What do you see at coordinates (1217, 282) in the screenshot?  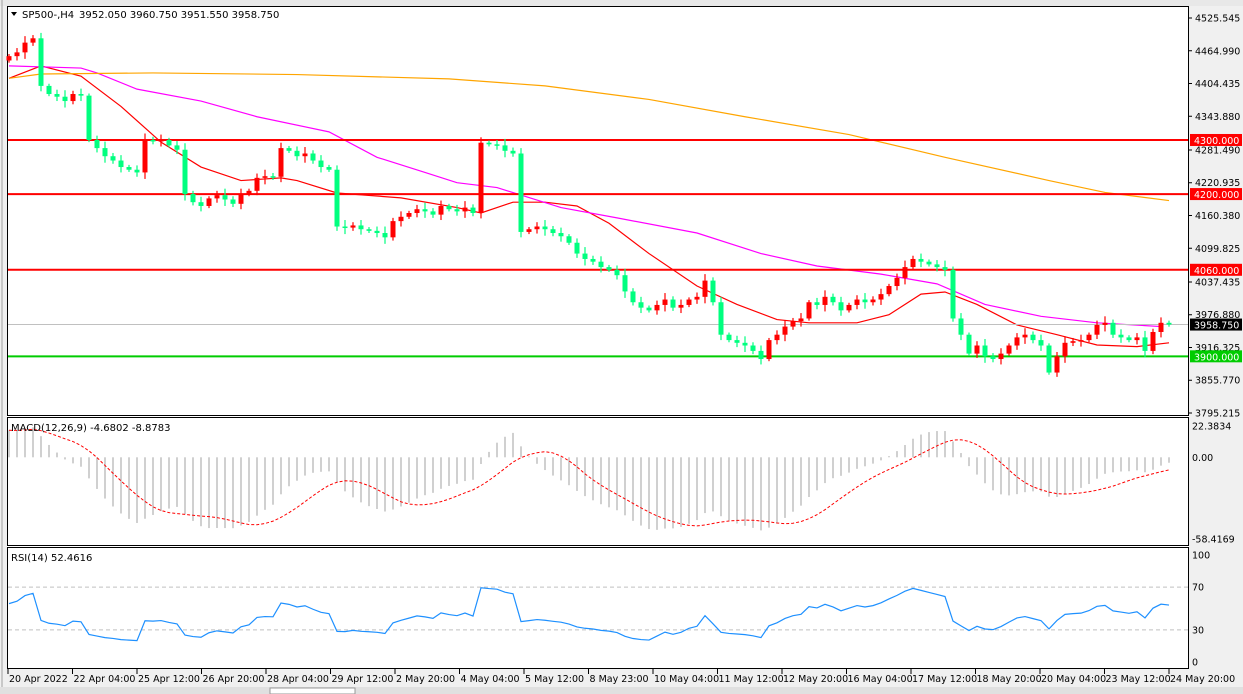 I see `price-tick-label: 4037.435` at bounding box center [1217, 282].